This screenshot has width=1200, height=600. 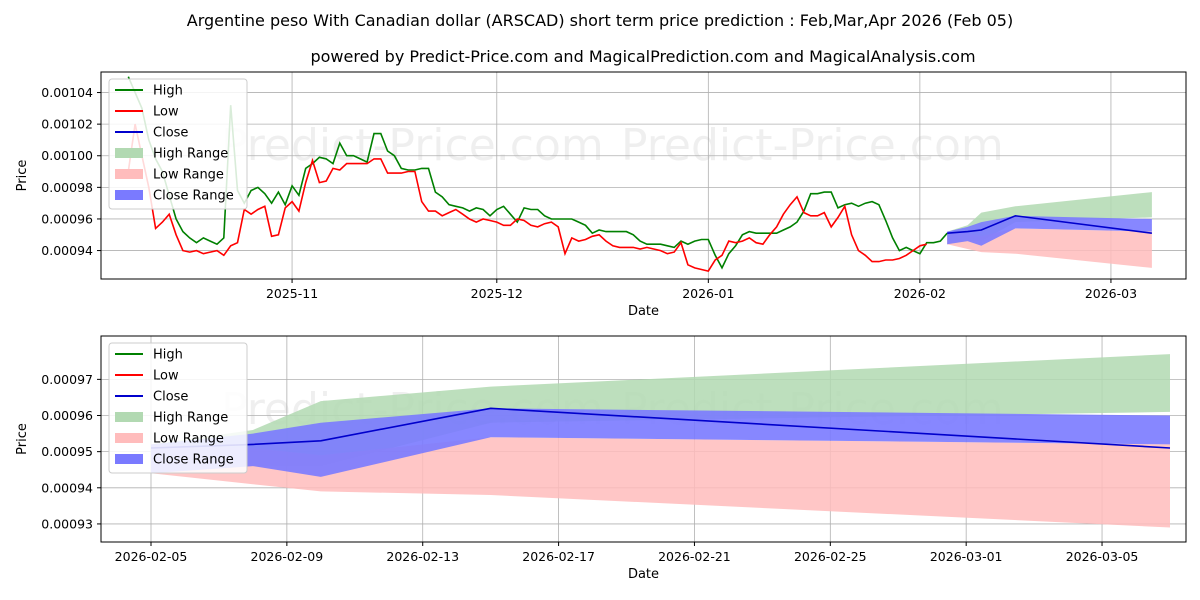 I want to click on y-tick-label: 0.00095, so click(x=67, y=451).